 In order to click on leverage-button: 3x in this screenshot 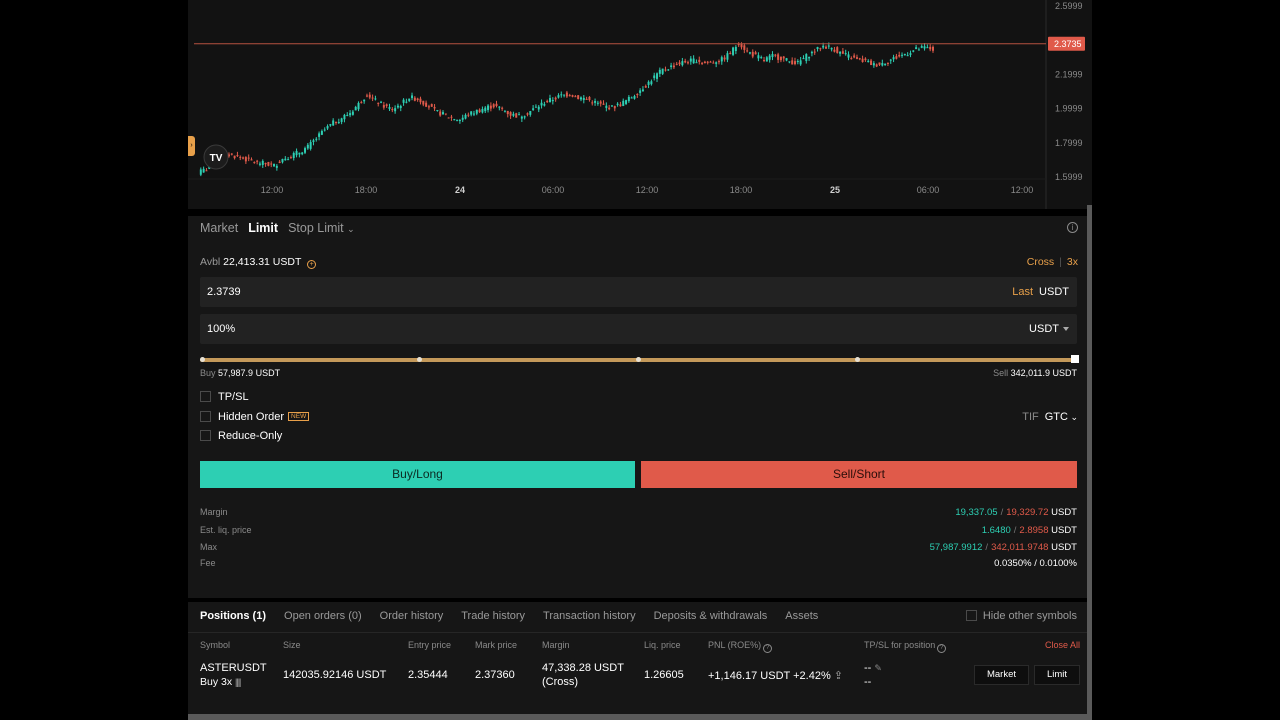, I will do `click(1072, 262)`.